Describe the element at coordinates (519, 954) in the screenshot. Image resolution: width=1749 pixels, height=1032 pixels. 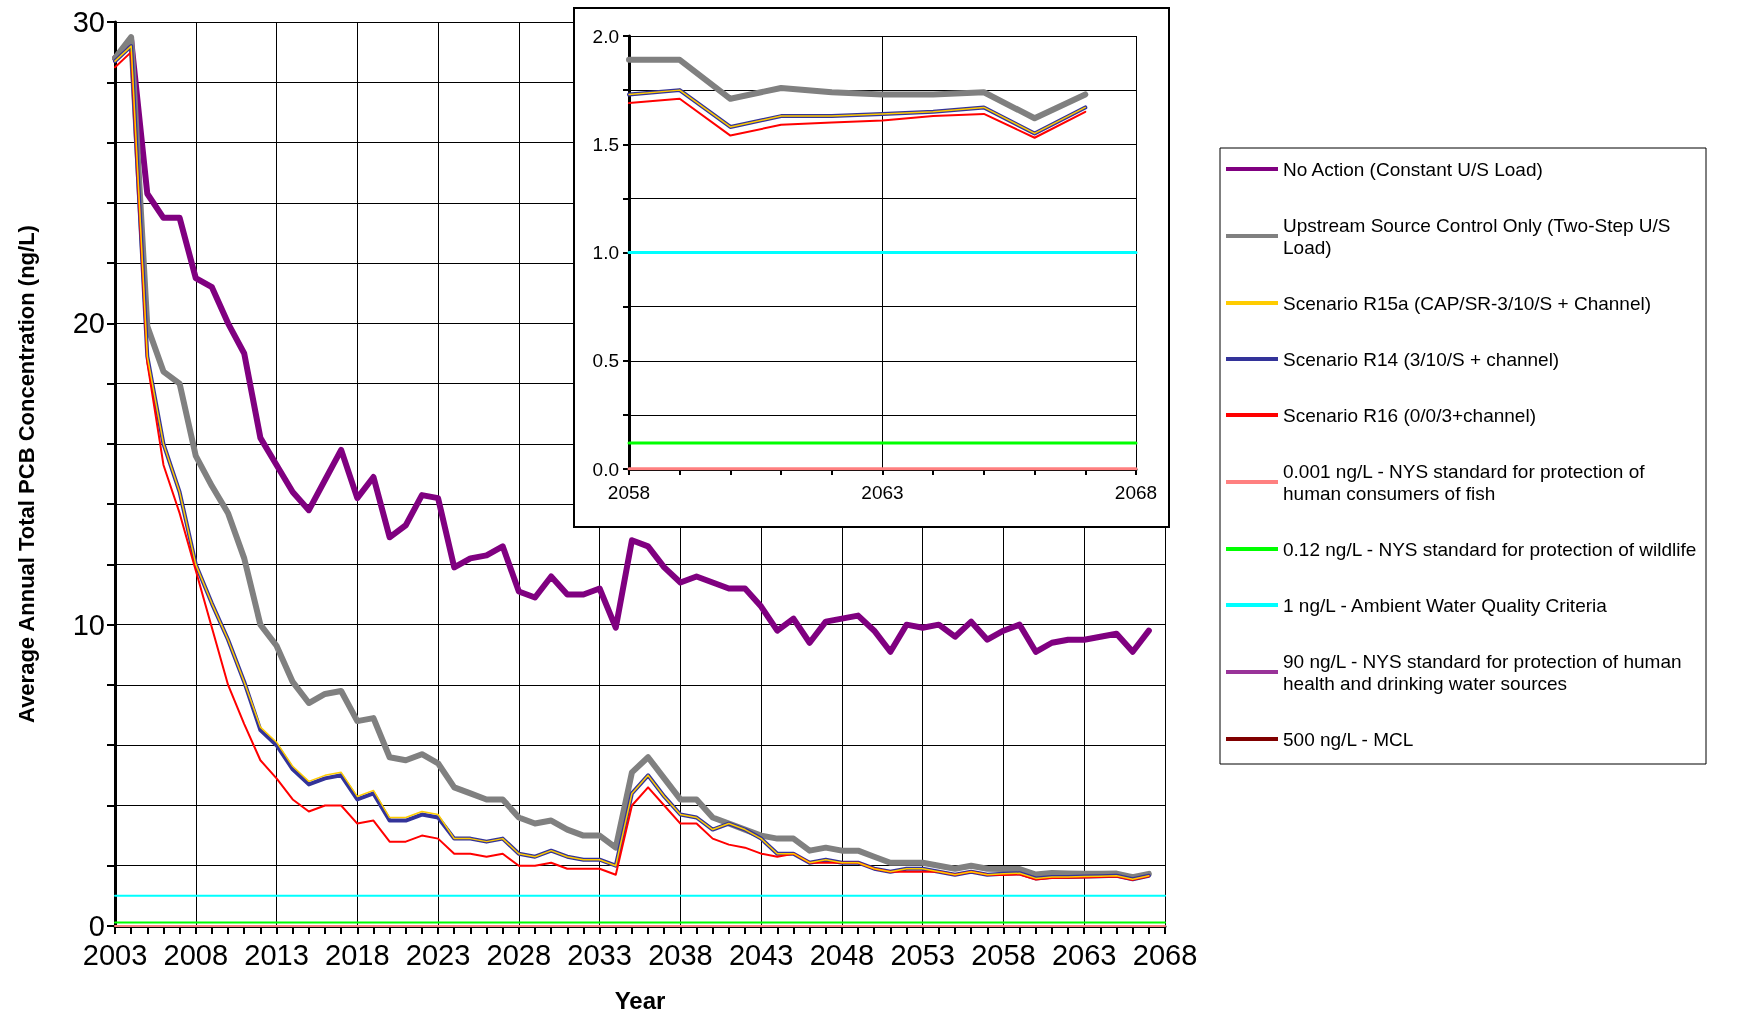
I see `x-tick-label: 2028` at that location.